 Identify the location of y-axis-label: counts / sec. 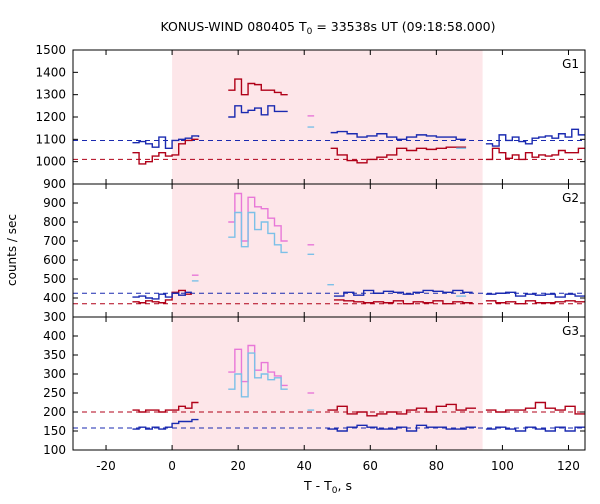
(12, 250).